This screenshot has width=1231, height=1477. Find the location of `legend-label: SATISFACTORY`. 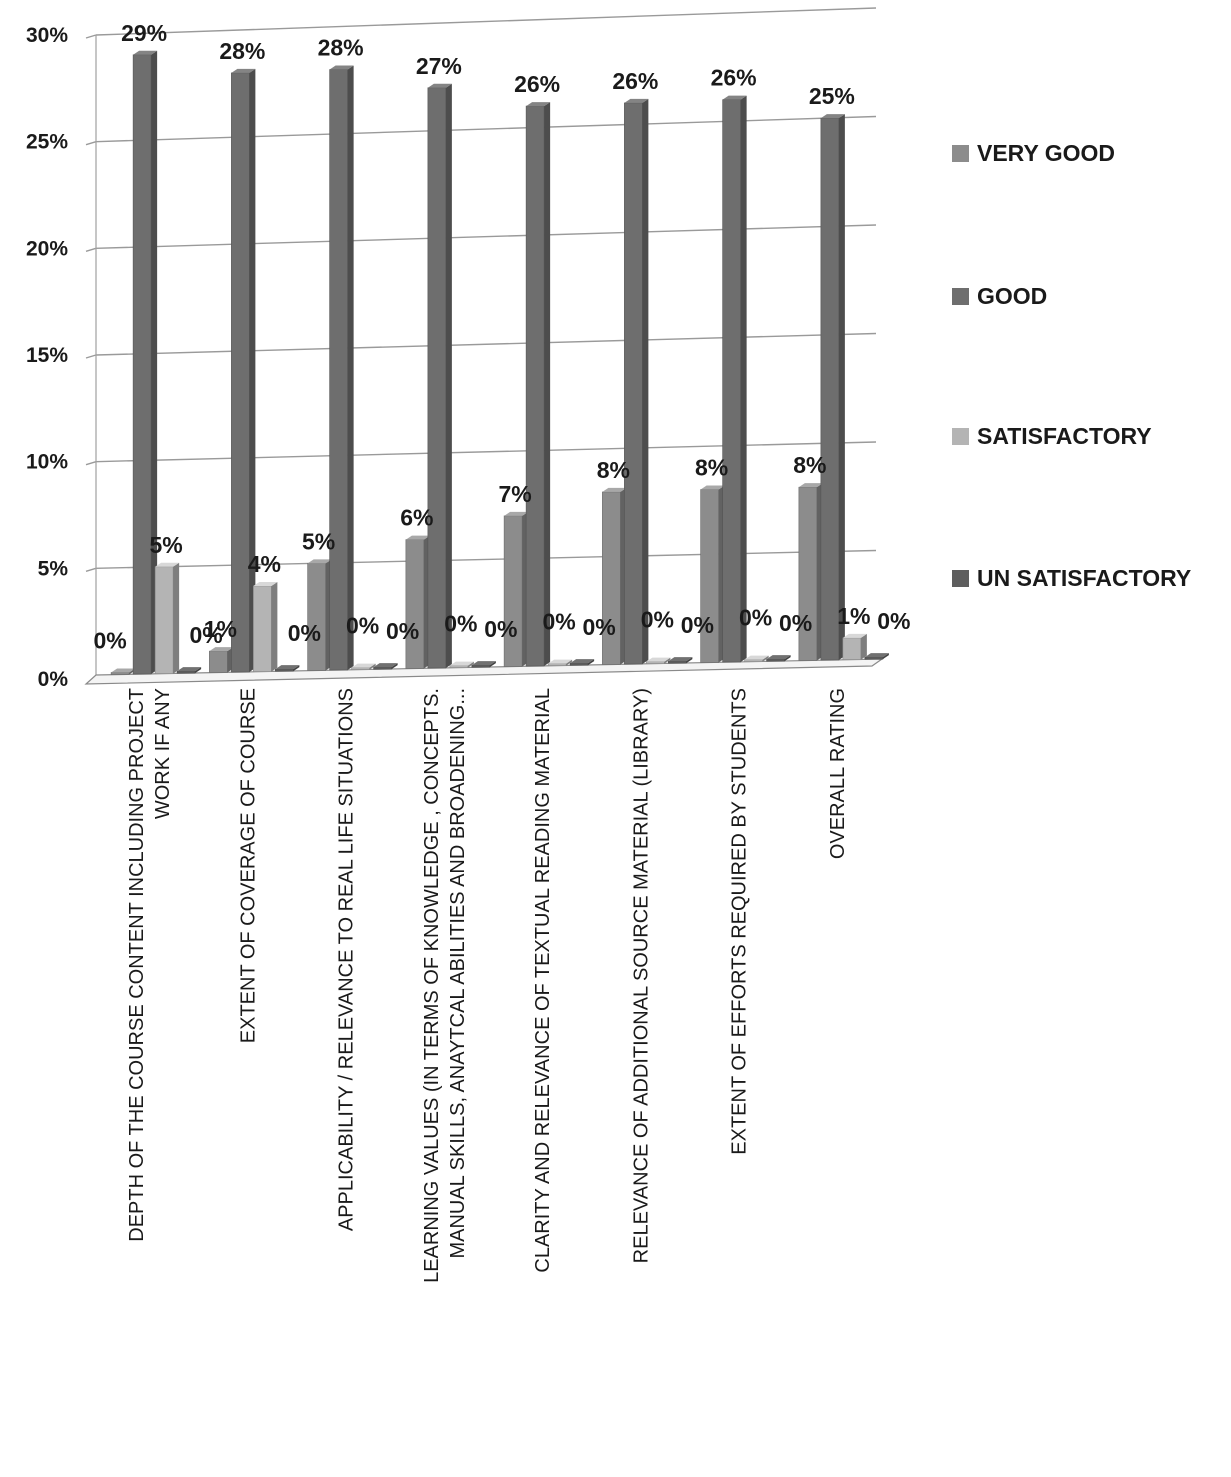

legend-label: SATISFACTORY is located at coordinates (1064, 436).